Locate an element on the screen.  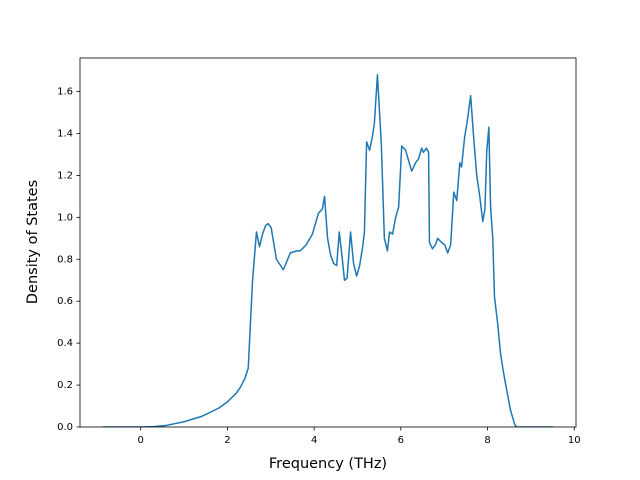
x-tick-label: 4 is located at coordinates (314, 440).